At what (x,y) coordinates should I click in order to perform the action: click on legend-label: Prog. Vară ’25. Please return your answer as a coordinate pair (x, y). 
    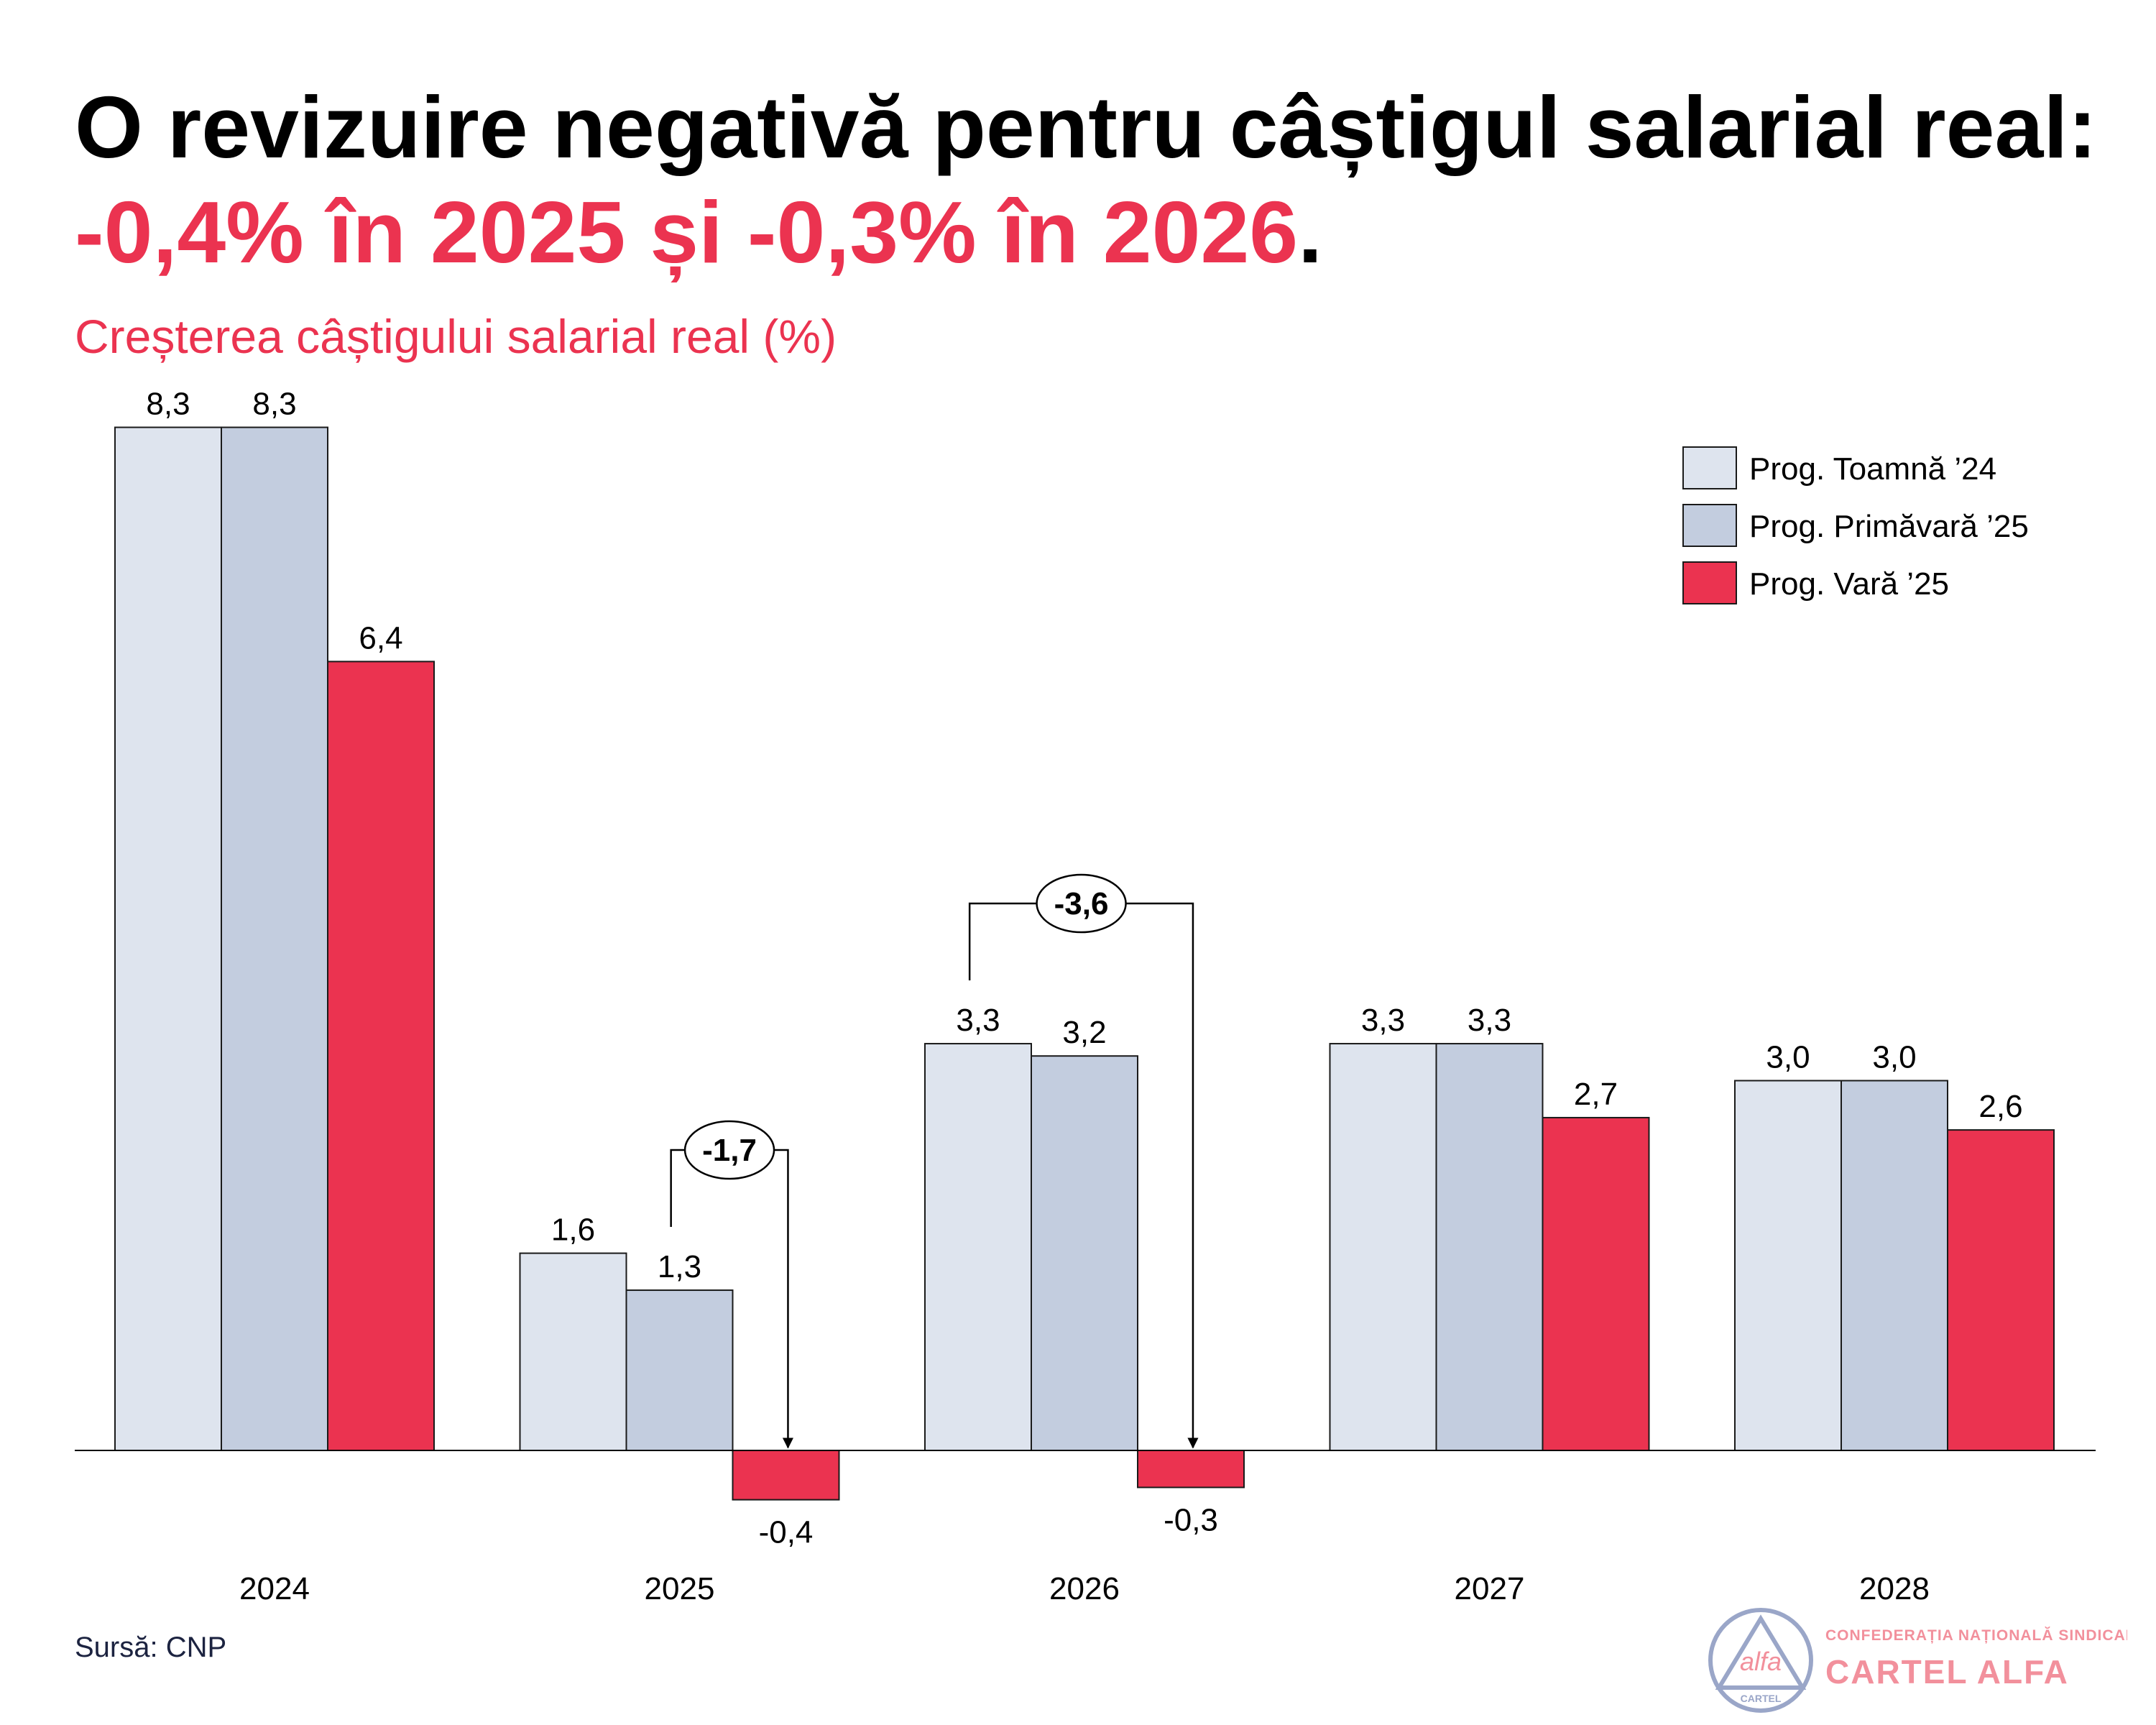
    Looking at the image, I should click on (1849, 584).